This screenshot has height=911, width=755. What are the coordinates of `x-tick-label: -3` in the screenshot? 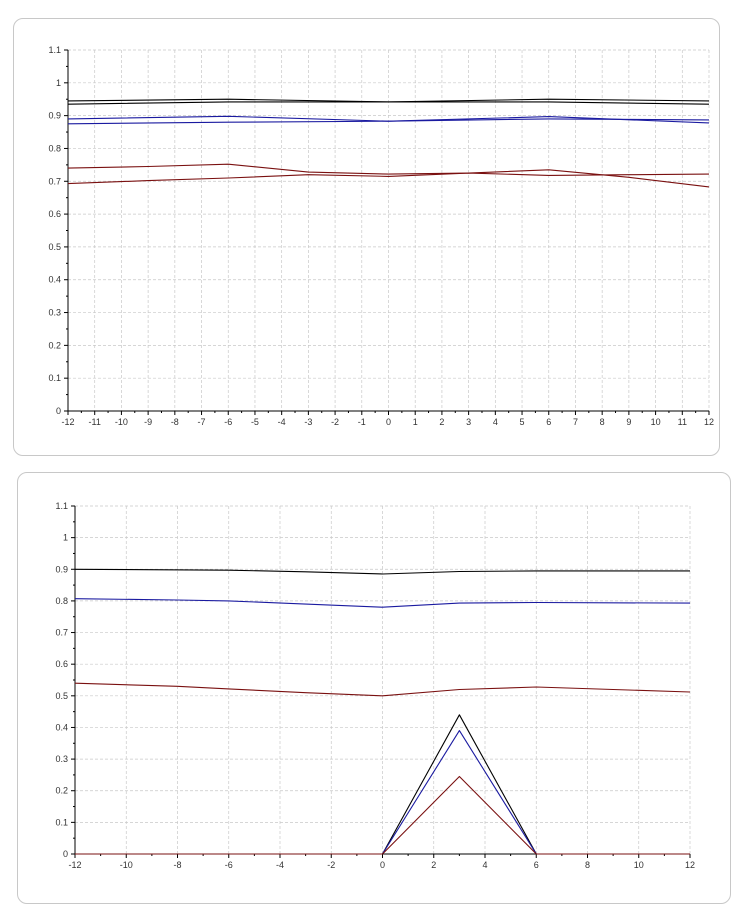 It's located at (308, 422).